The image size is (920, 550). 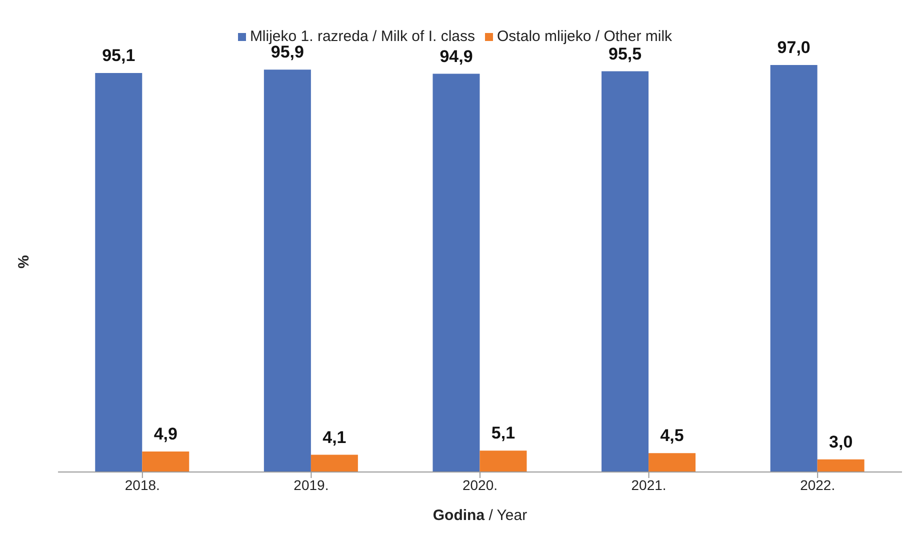 What do you see at coordinates (311, 484) in the screenshot?
I see `x-tick-label: 2019.` at bounding box center [311, 484].